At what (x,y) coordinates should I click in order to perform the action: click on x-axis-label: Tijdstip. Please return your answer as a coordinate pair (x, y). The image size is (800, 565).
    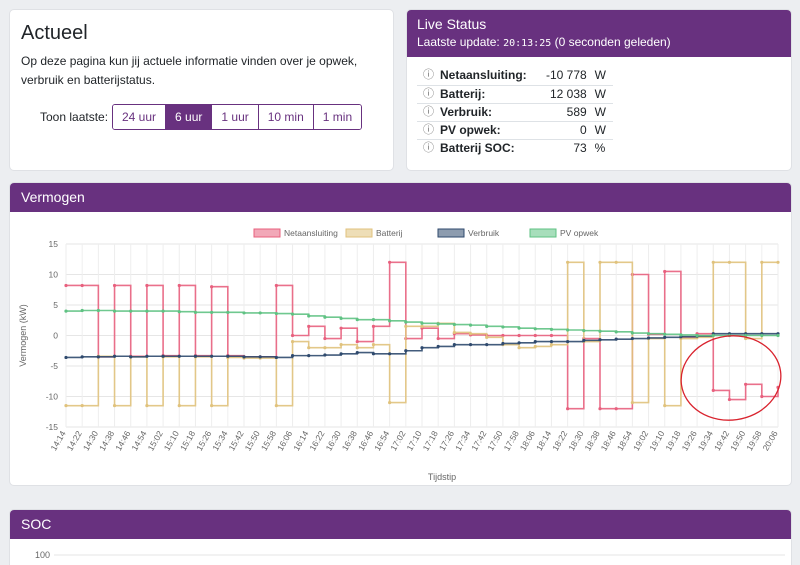
    Looking at the image, I should click on (442, 477).